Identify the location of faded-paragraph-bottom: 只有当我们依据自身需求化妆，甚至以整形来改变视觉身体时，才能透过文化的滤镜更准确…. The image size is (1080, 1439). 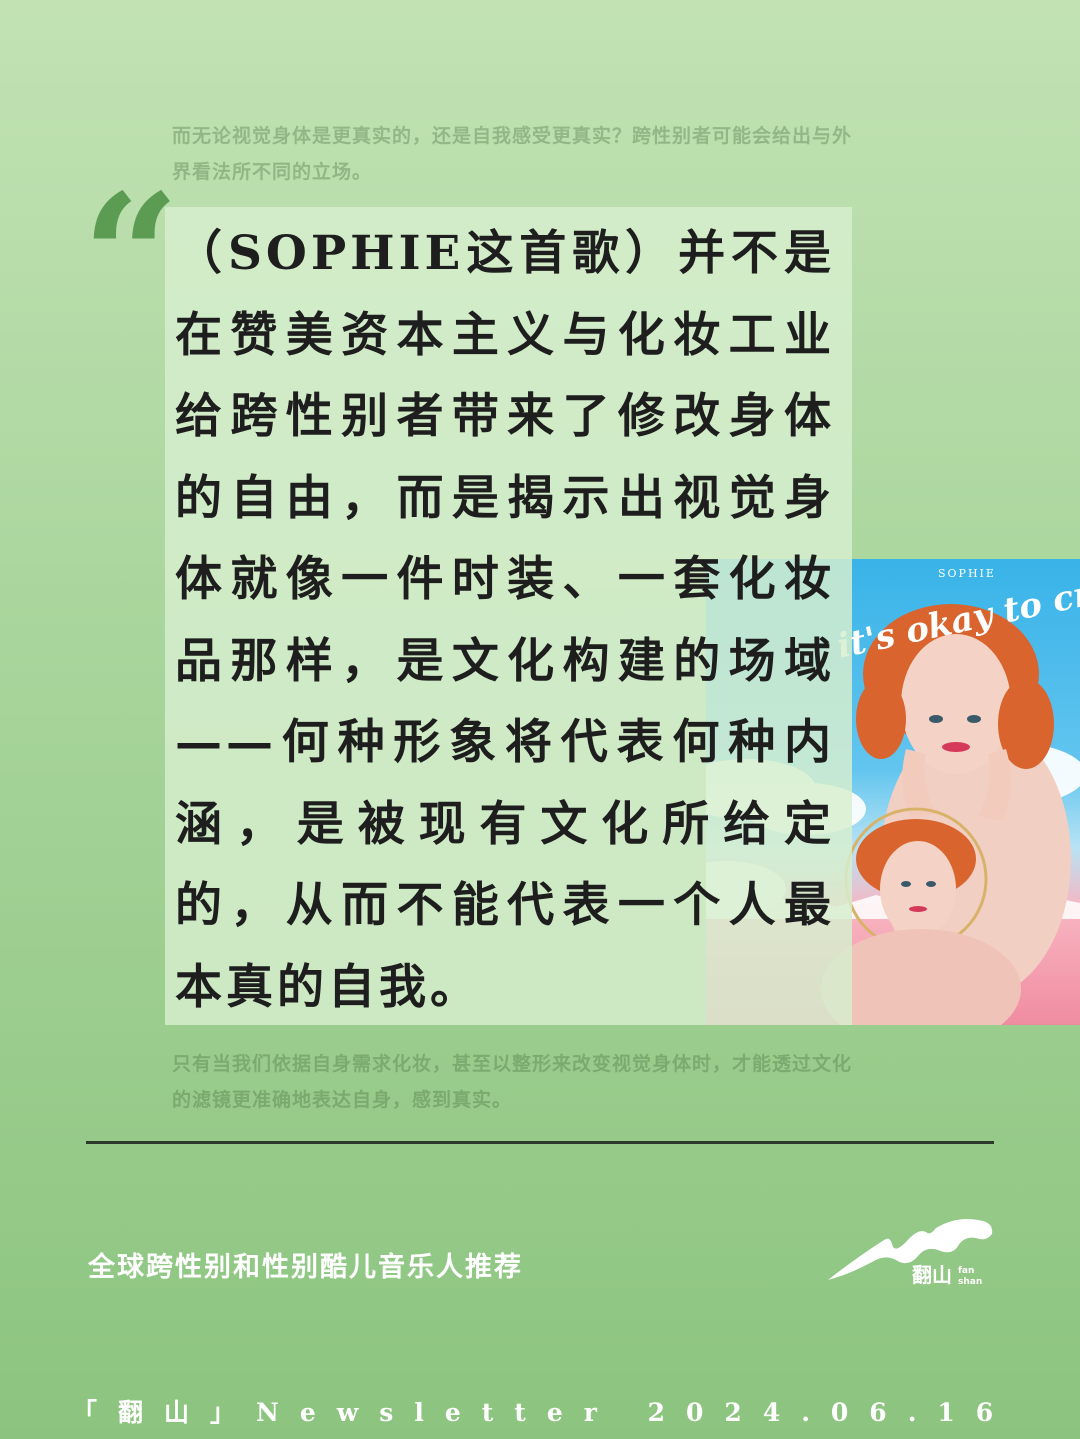
(512, 1082).